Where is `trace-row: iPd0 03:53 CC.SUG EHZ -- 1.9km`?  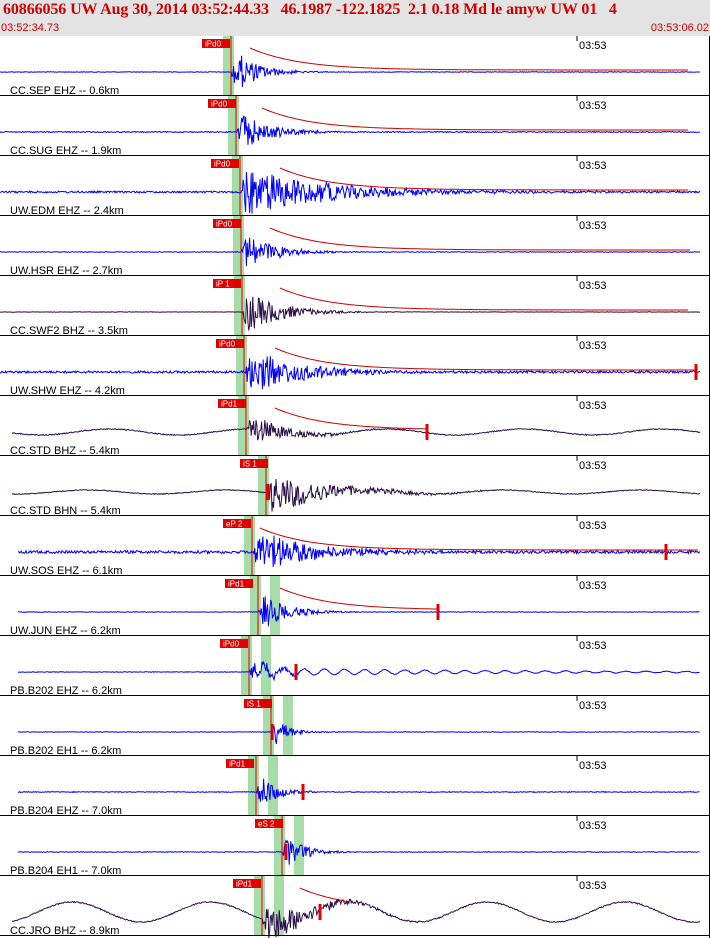
trace-row: iPd0 03:53 CC.SUG EHZ -- 1.9km is located at coordinates (355, 126).